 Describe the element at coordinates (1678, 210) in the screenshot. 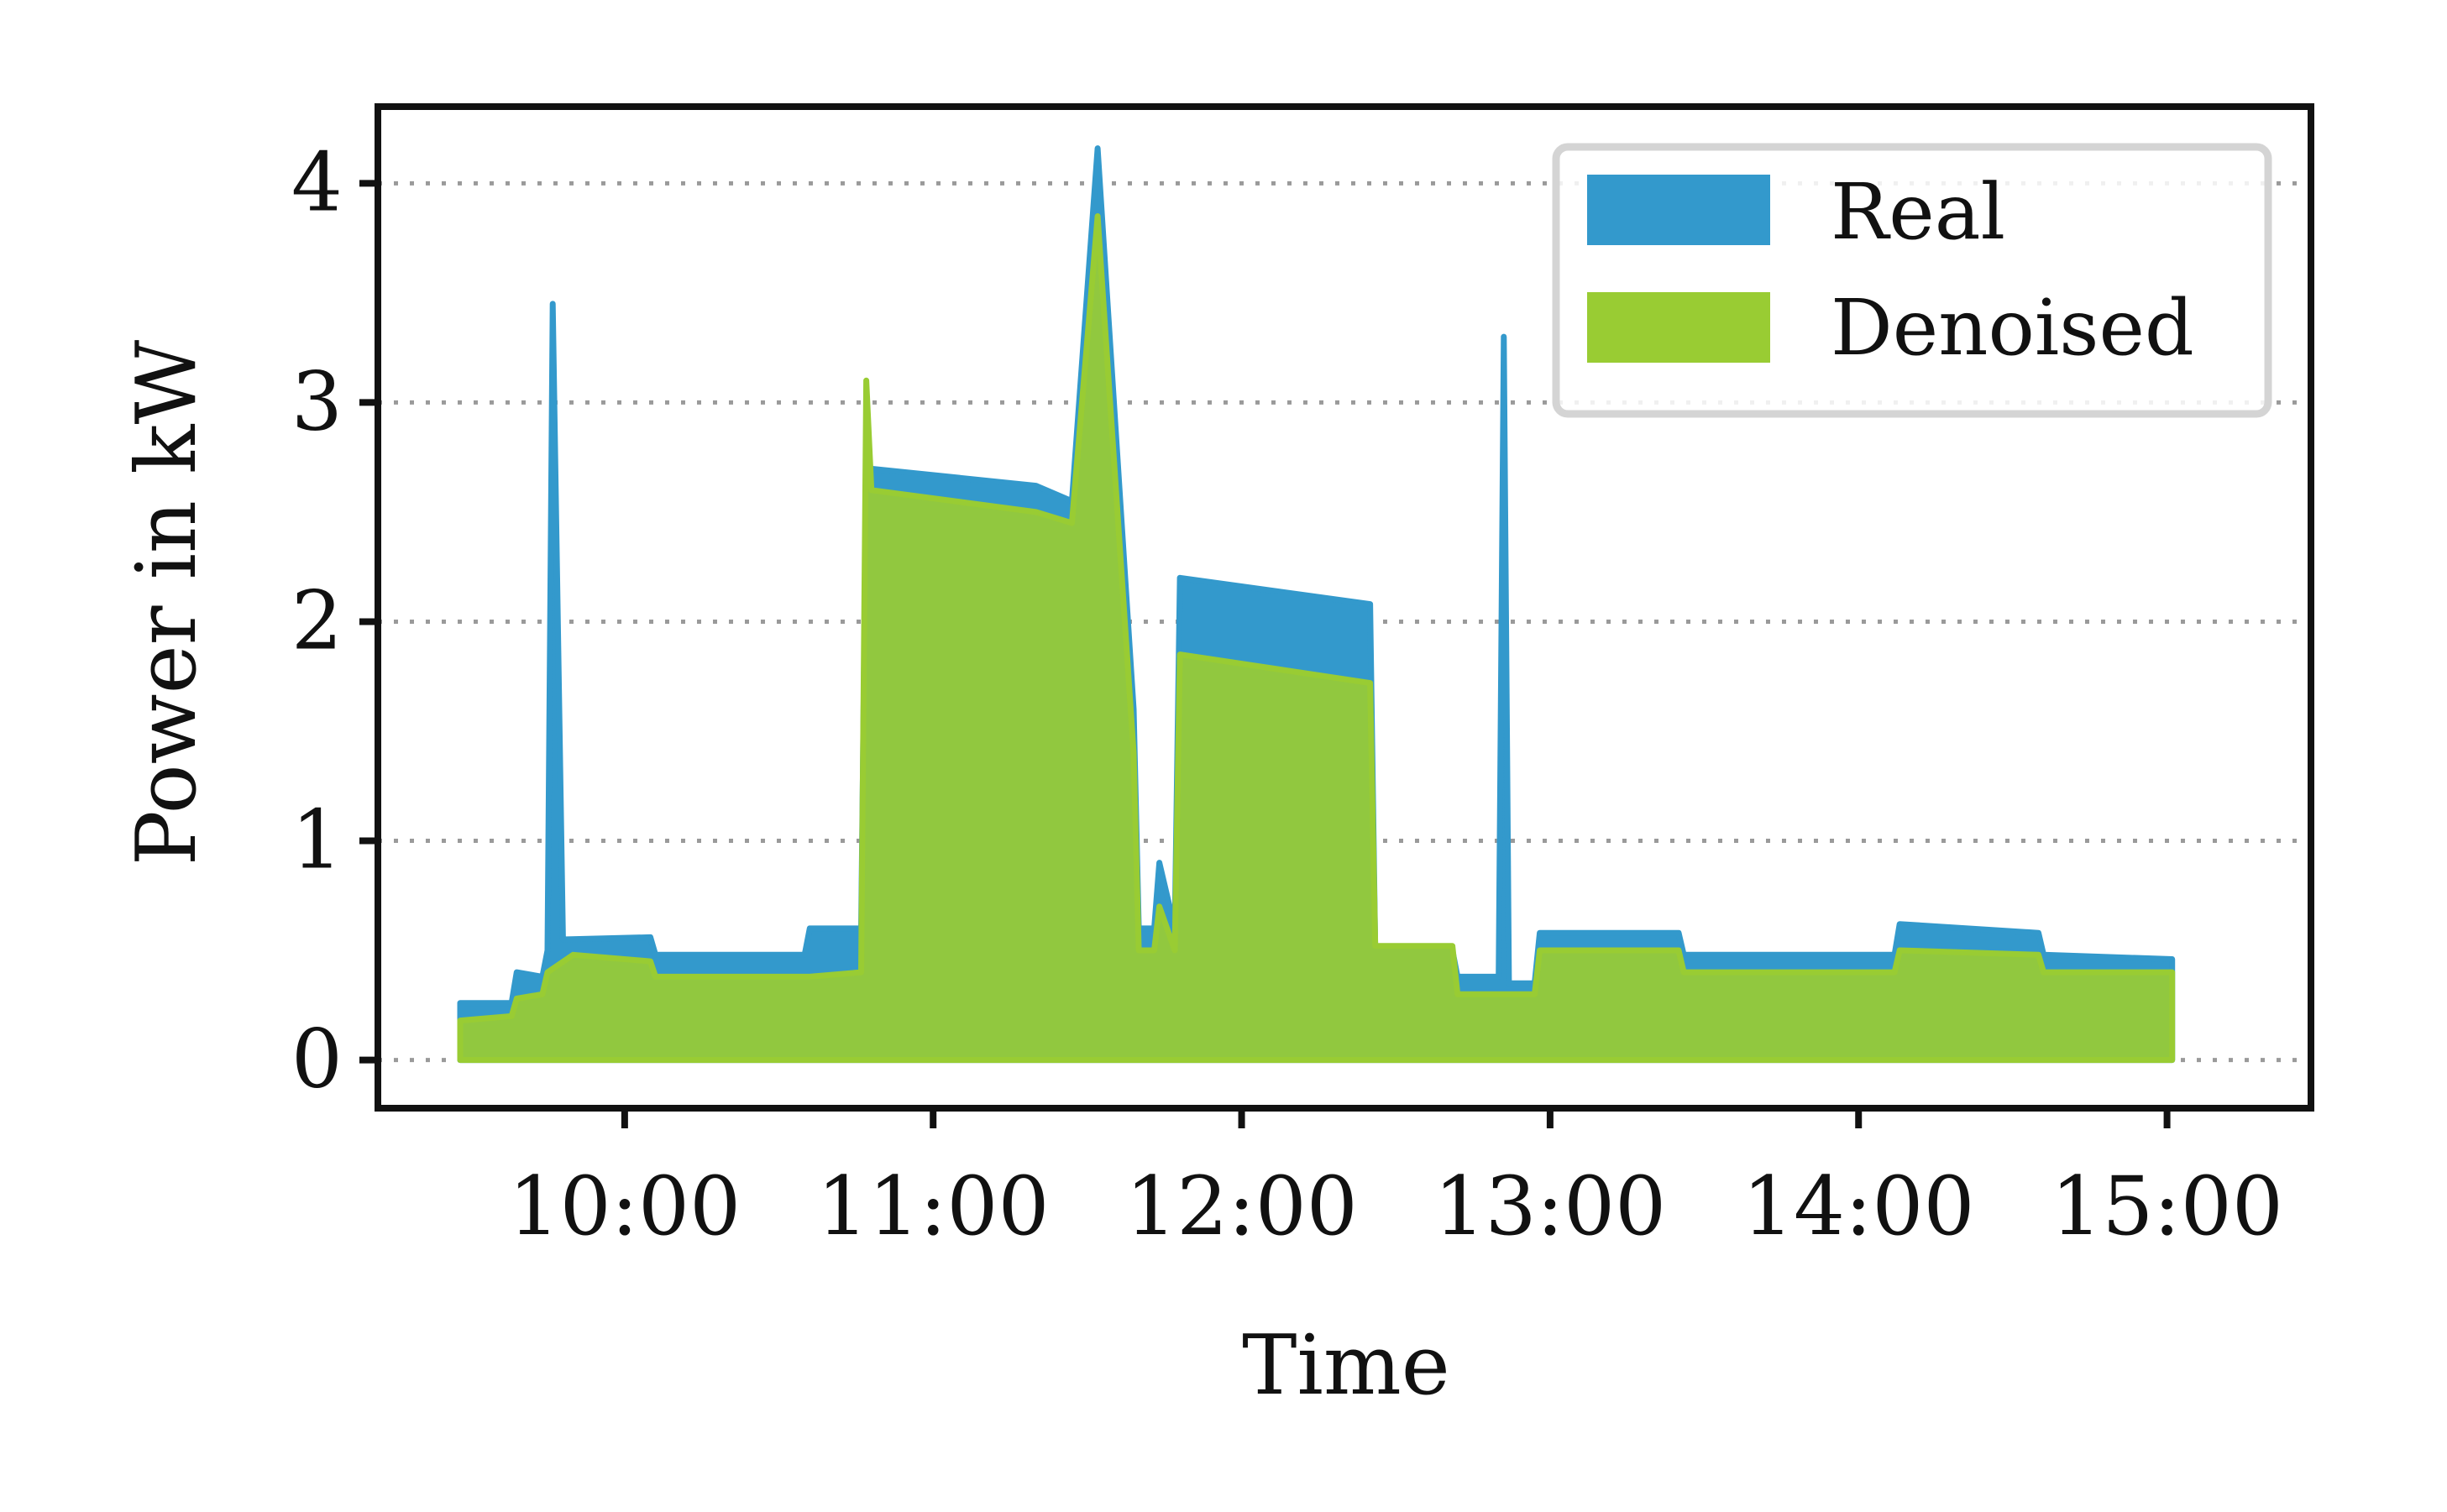

I see `legend-swatch-real` at that location.